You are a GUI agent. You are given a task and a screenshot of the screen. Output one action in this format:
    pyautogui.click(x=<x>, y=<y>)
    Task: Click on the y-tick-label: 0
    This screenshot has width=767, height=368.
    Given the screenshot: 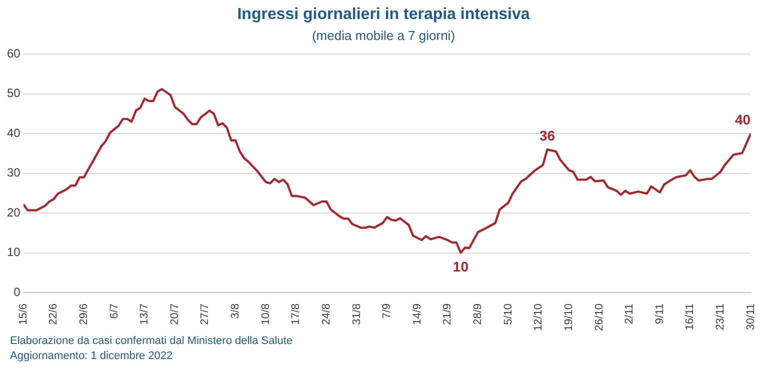 What is the action you would take?
    pyautogui.click(x=17, y=291)
    